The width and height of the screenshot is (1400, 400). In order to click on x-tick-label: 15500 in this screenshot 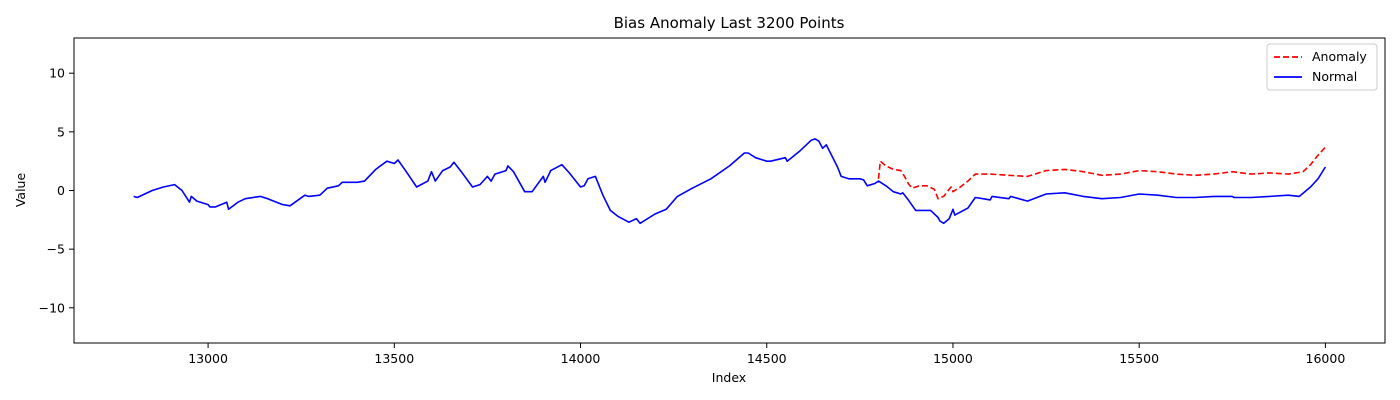, I will do `click(1139, 358)`.